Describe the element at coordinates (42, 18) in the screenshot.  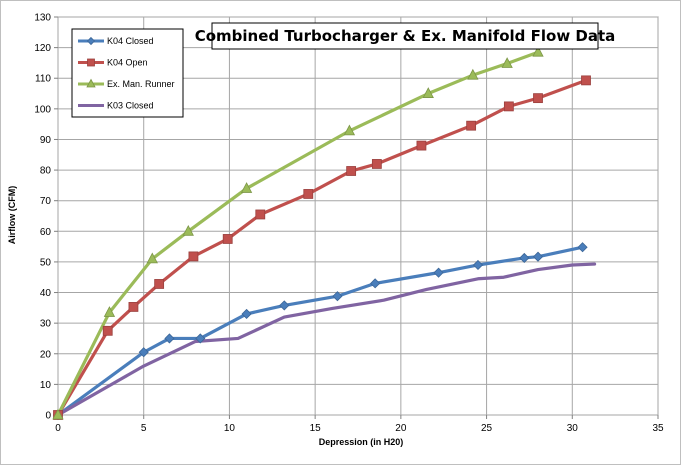
I see `y-tick-label: 130` at that location.